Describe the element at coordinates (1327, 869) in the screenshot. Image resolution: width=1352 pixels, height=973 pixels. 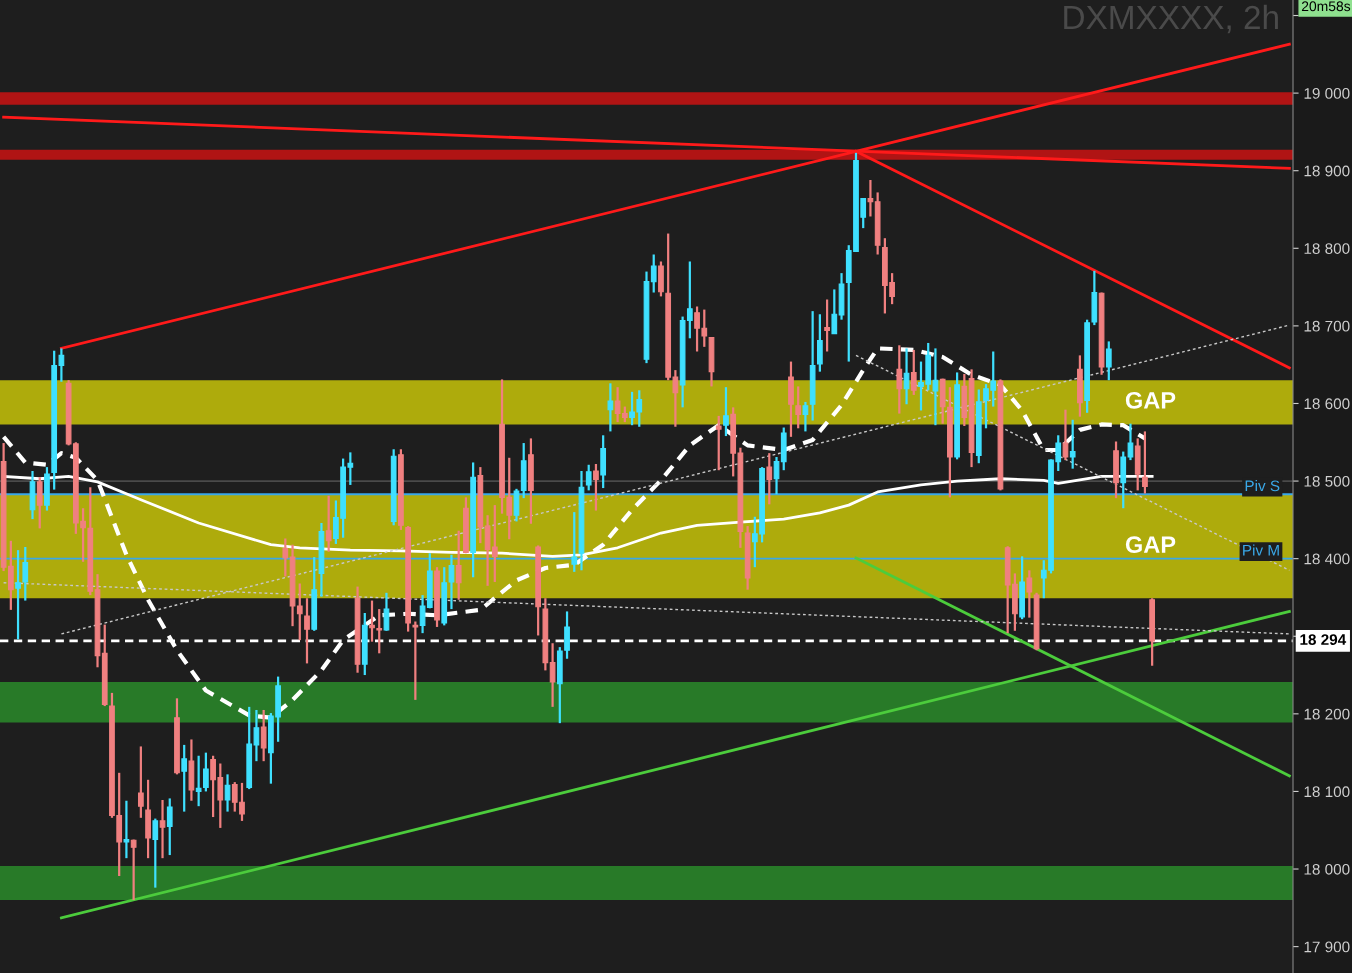
I see `y-tick-label: 18 000` at that location.